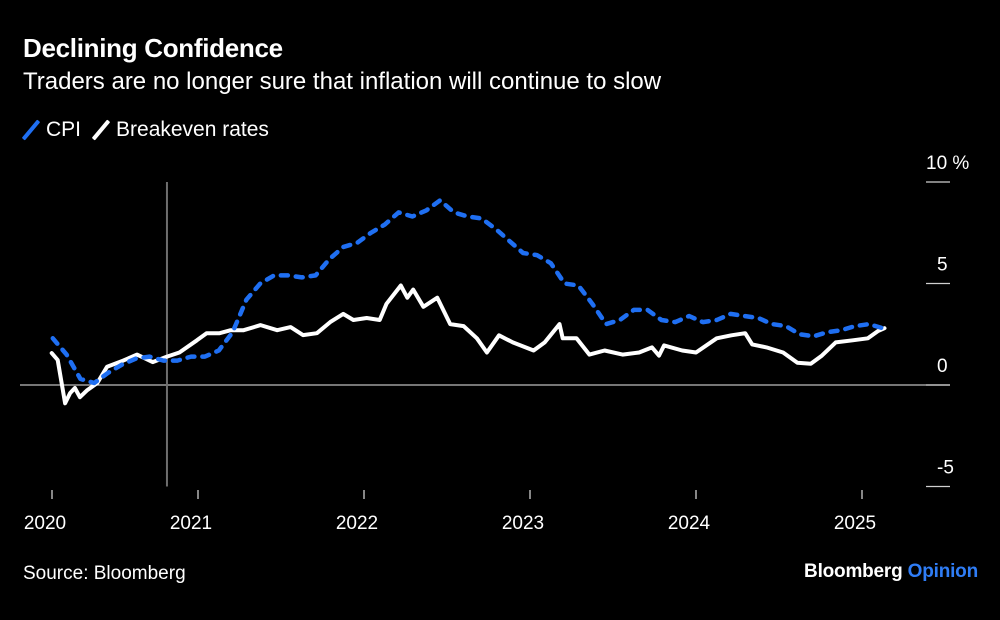 The image size is (1000, 620). Describe the element at coordinates (945, 468) in the screenshot. I see `y-tick-label: -5` at that location.